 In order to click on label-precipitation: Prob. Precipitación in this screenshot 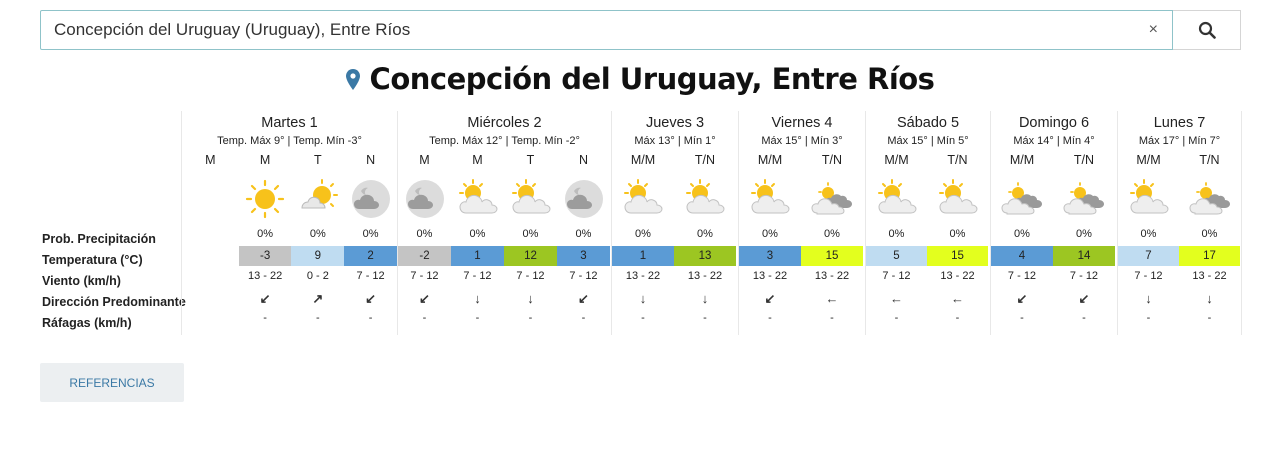, I will do `click(99, 239)`.